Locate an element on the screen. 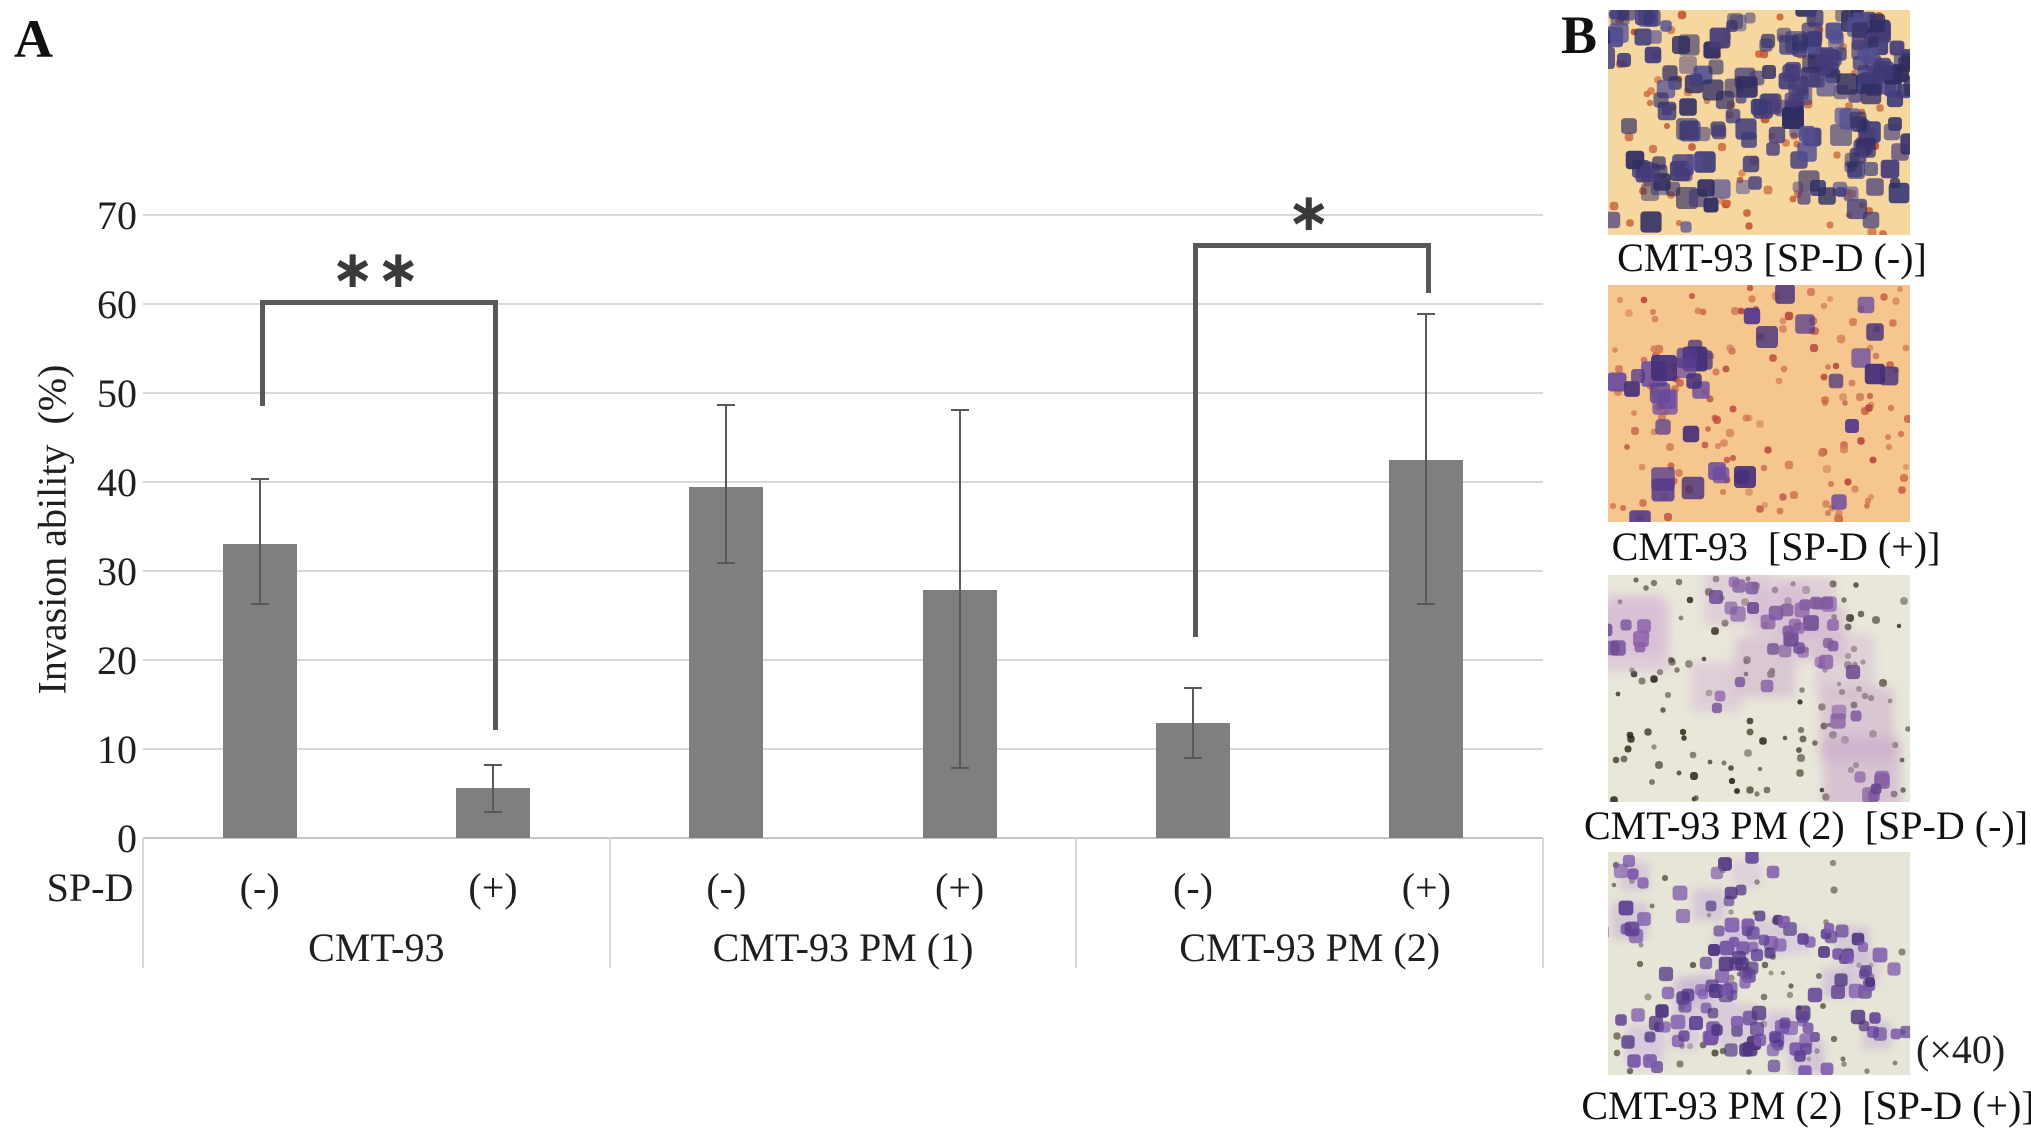 This screenshot has width=2031, height=1142. group-label-1: CMT-93 PM (1) is located at coordinates (843, 947).